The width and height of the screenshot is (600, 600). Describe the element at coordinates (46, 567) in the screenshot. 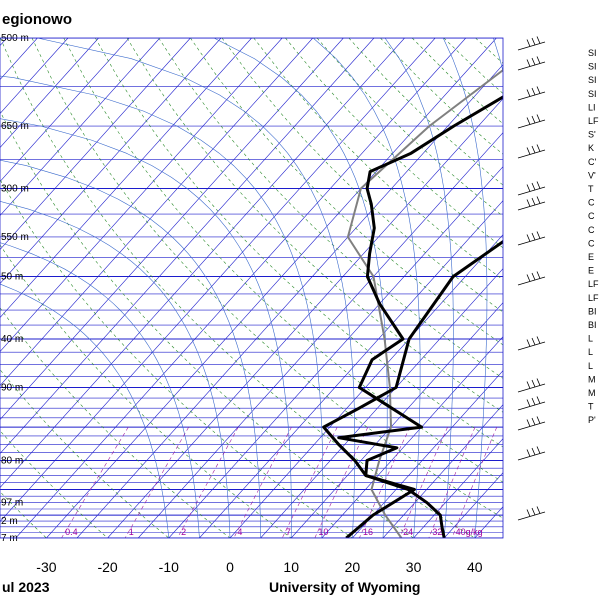

I see `x-tick-label: -30` at that location.